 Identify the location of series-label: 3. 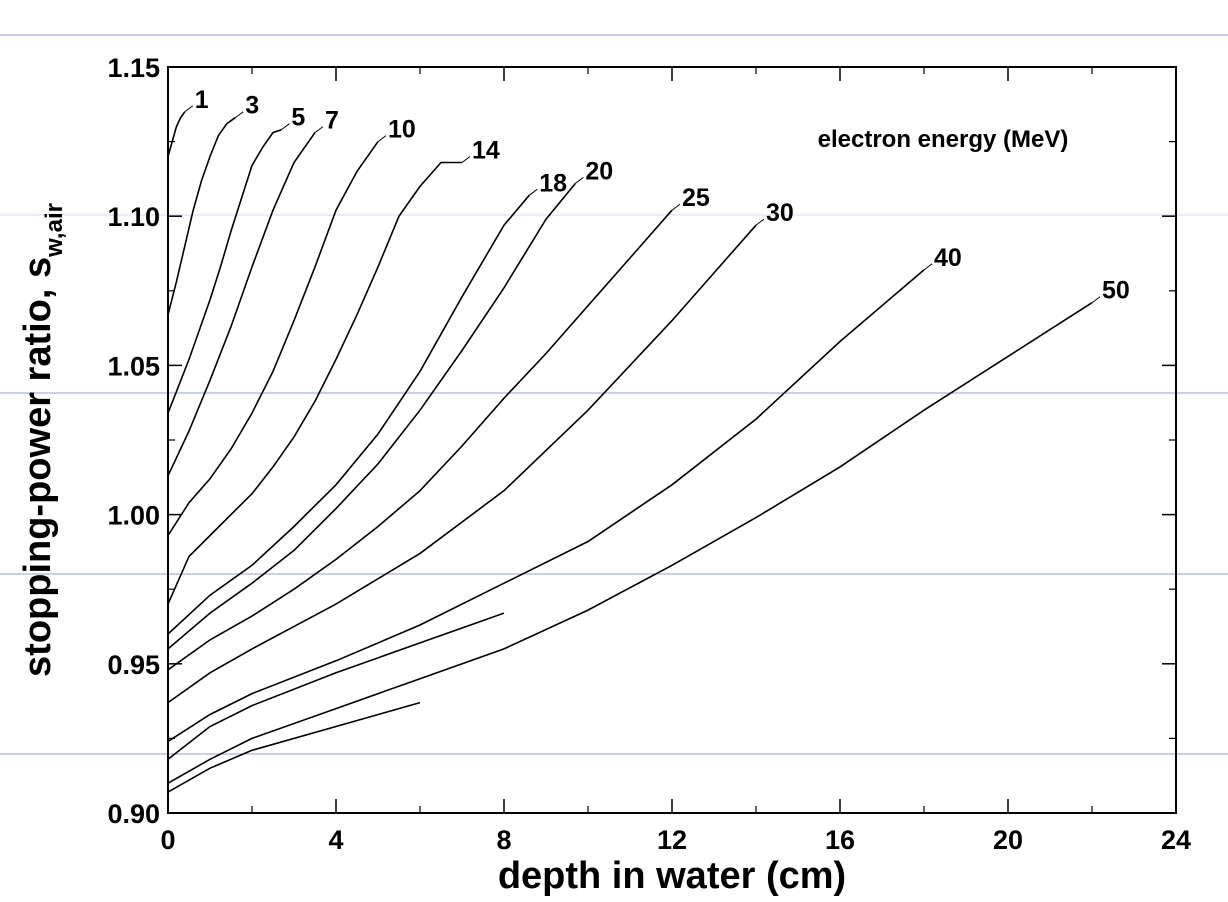
(252, 106).